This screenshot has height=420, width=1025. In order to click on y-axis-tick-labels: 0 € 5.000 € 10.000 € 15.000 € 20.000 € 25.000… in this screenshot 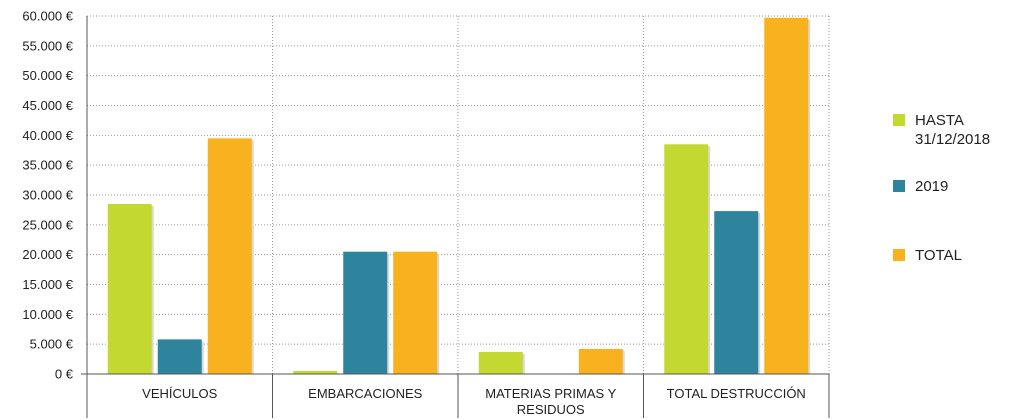, I will do `click(47, 195)`.